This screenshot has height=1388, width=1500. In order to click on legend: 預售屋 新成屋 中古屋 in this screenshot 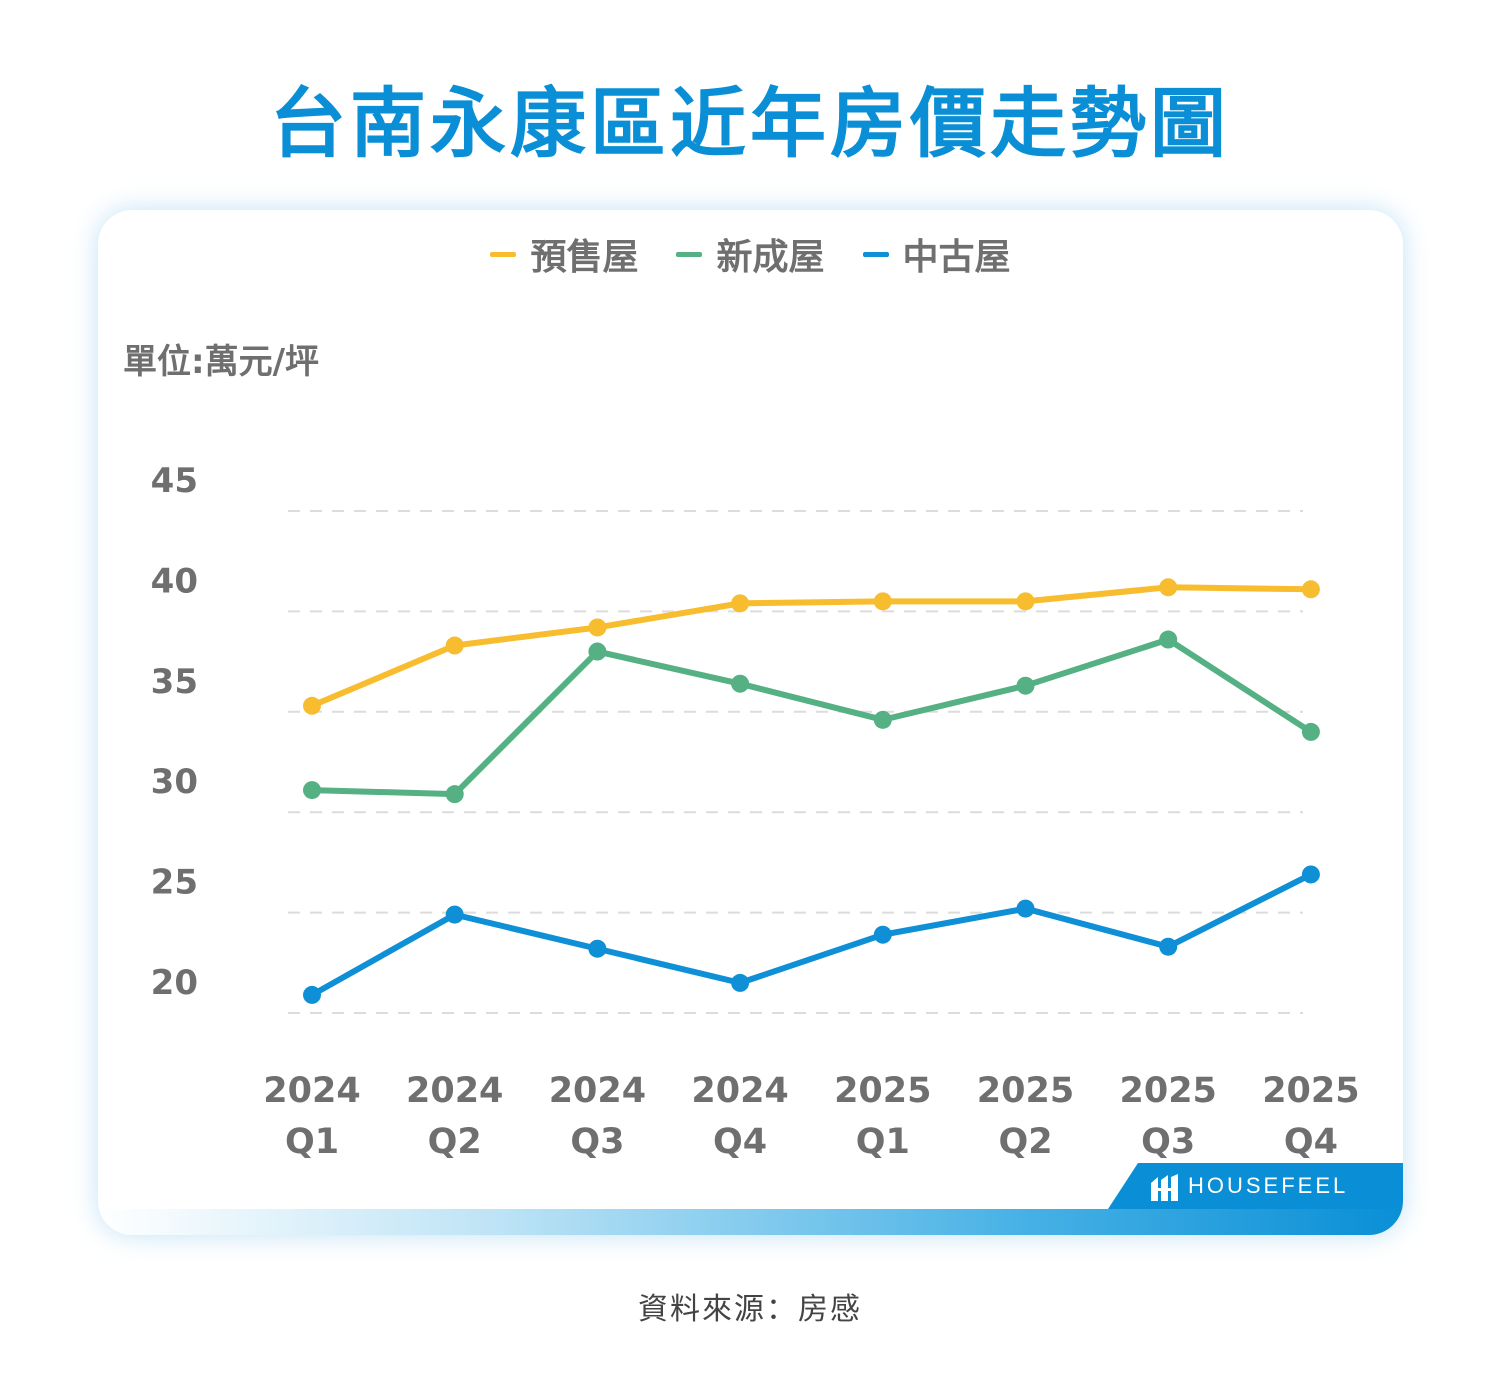, I will do `click(750, 254)`.